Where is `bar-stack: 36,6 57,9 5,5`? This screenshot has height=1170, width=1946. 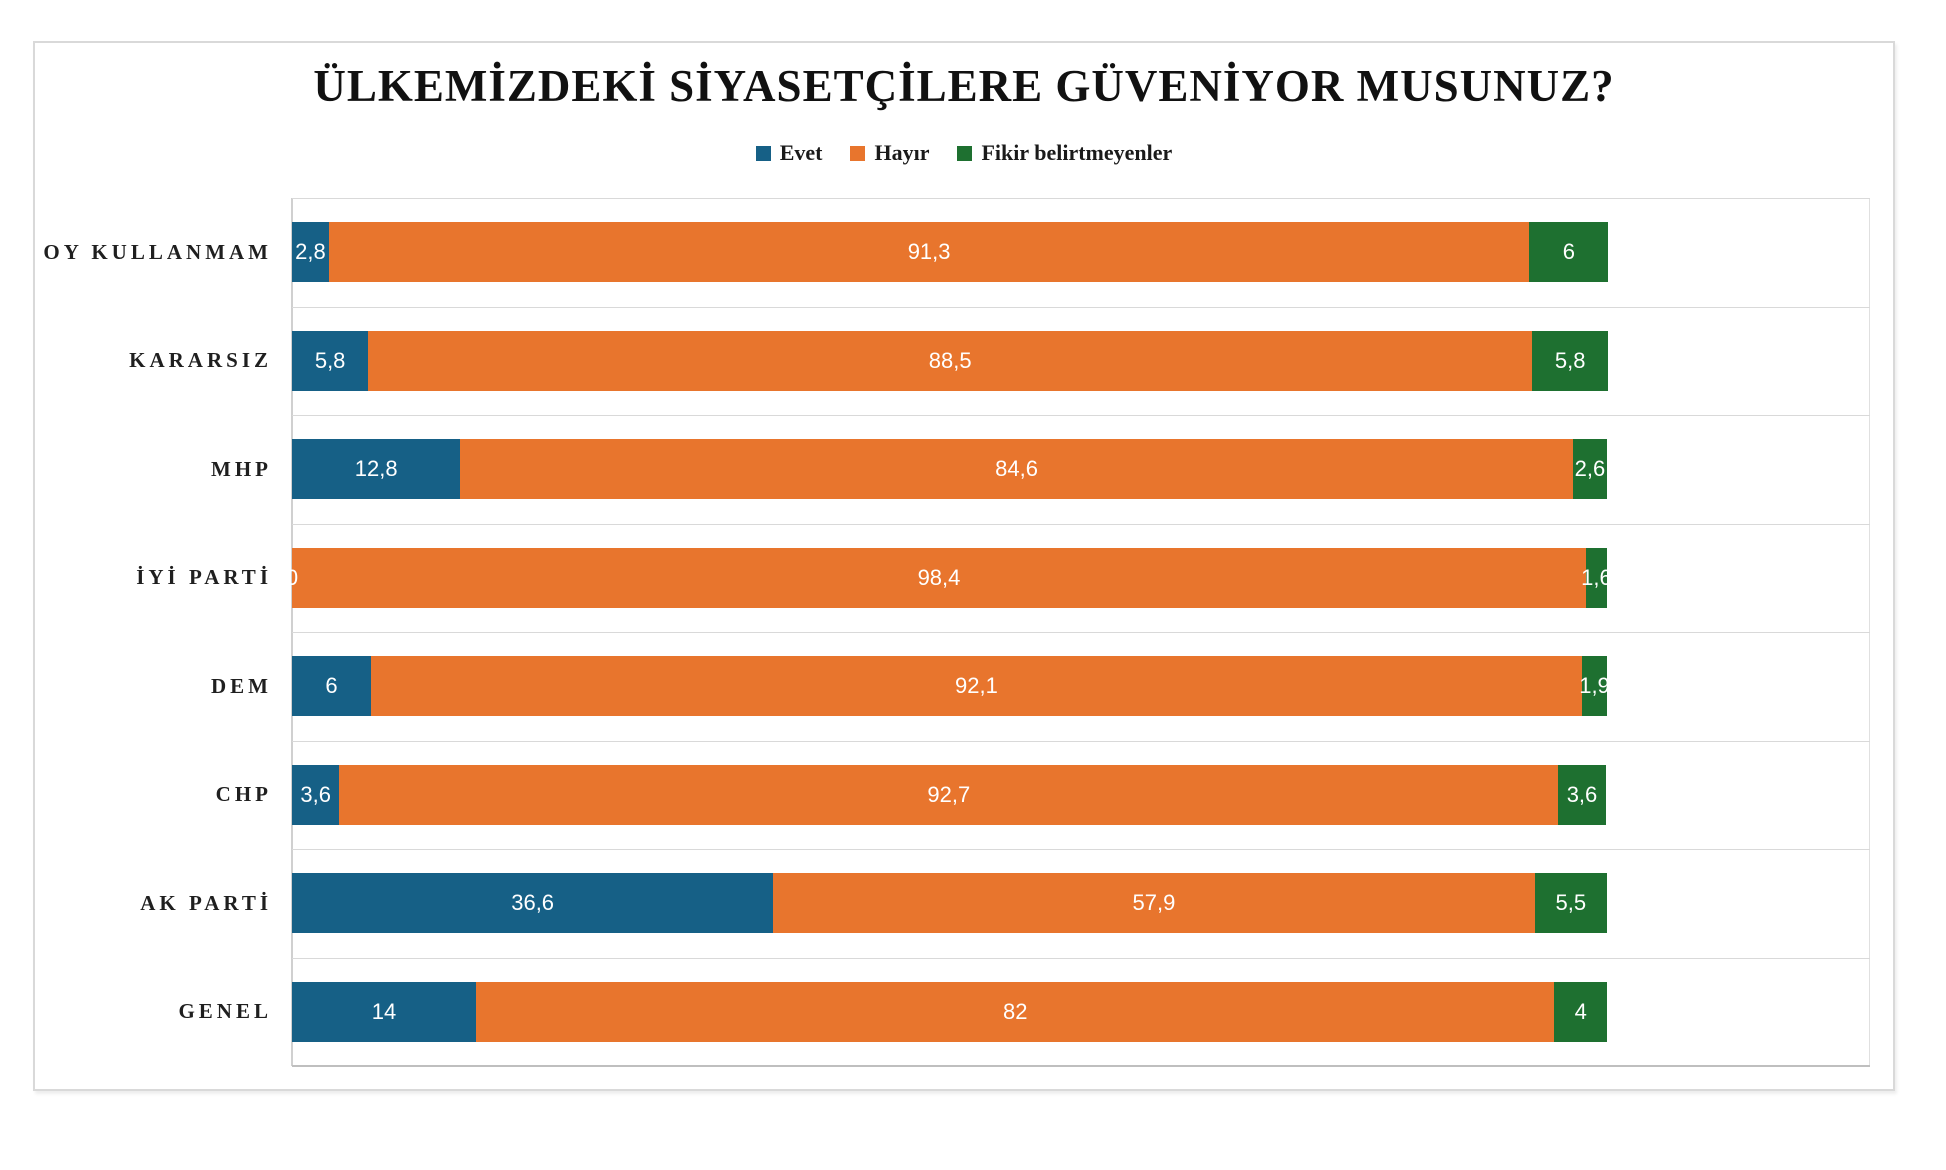
bar-stack: 36,6 57,9 5,5 is located at coordinates (1081, 903).